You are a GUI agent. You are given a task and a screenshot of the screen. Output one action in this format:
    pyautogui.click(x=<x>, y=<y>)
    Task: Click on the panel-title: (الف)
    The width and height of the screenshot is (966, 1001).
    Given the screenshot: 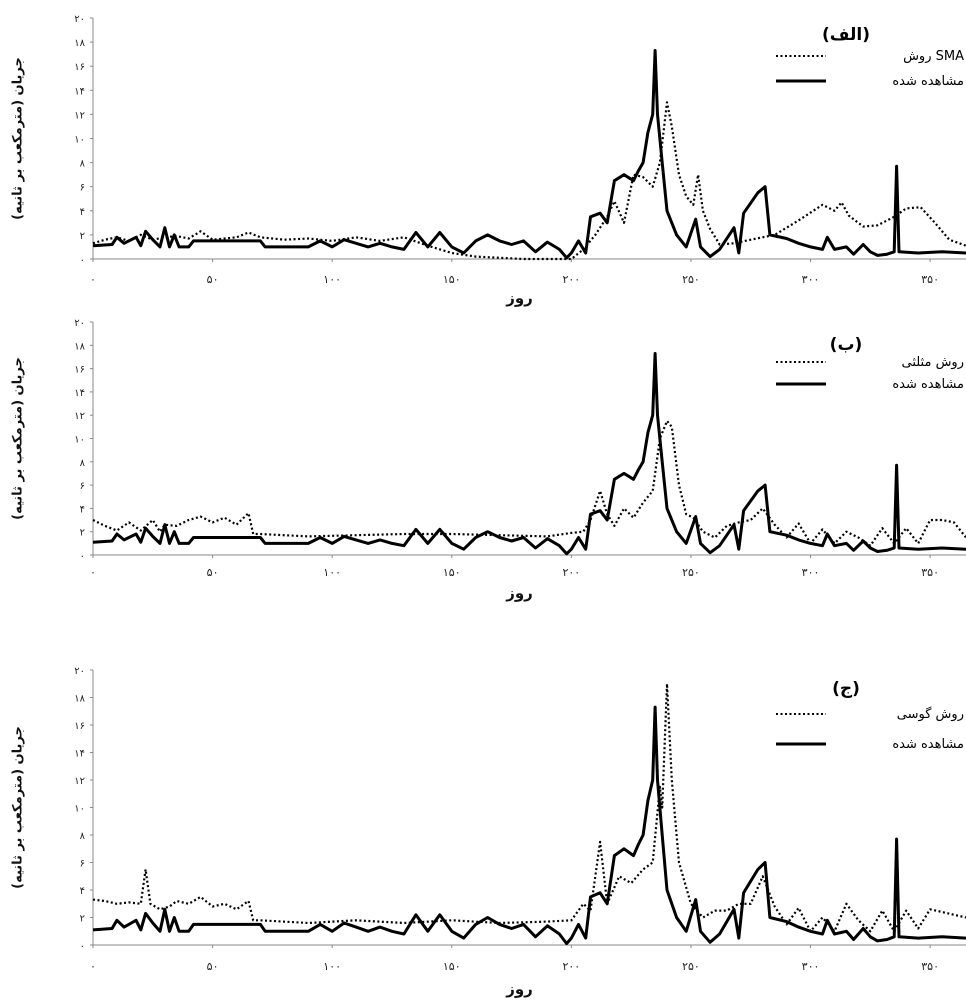 What is the action you would take?
    pyautogui.click(x=846, y=35)
    